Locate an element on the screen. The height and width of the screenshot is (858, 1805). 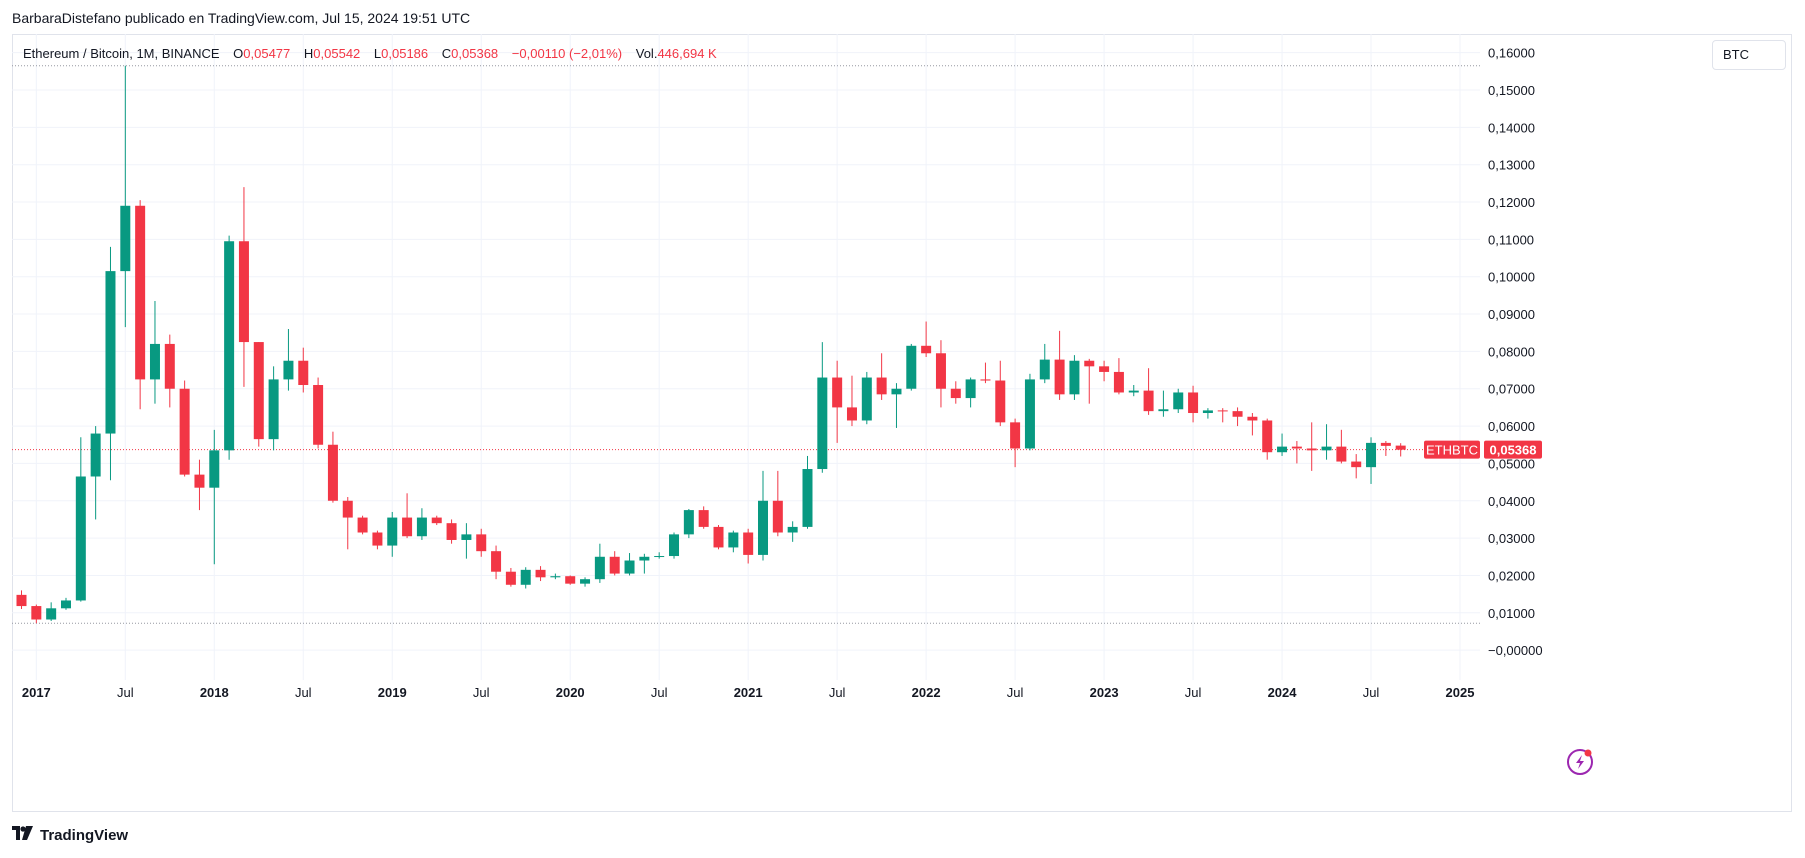
tradingview-logo: TradingView is located at coordinates (70, 835).